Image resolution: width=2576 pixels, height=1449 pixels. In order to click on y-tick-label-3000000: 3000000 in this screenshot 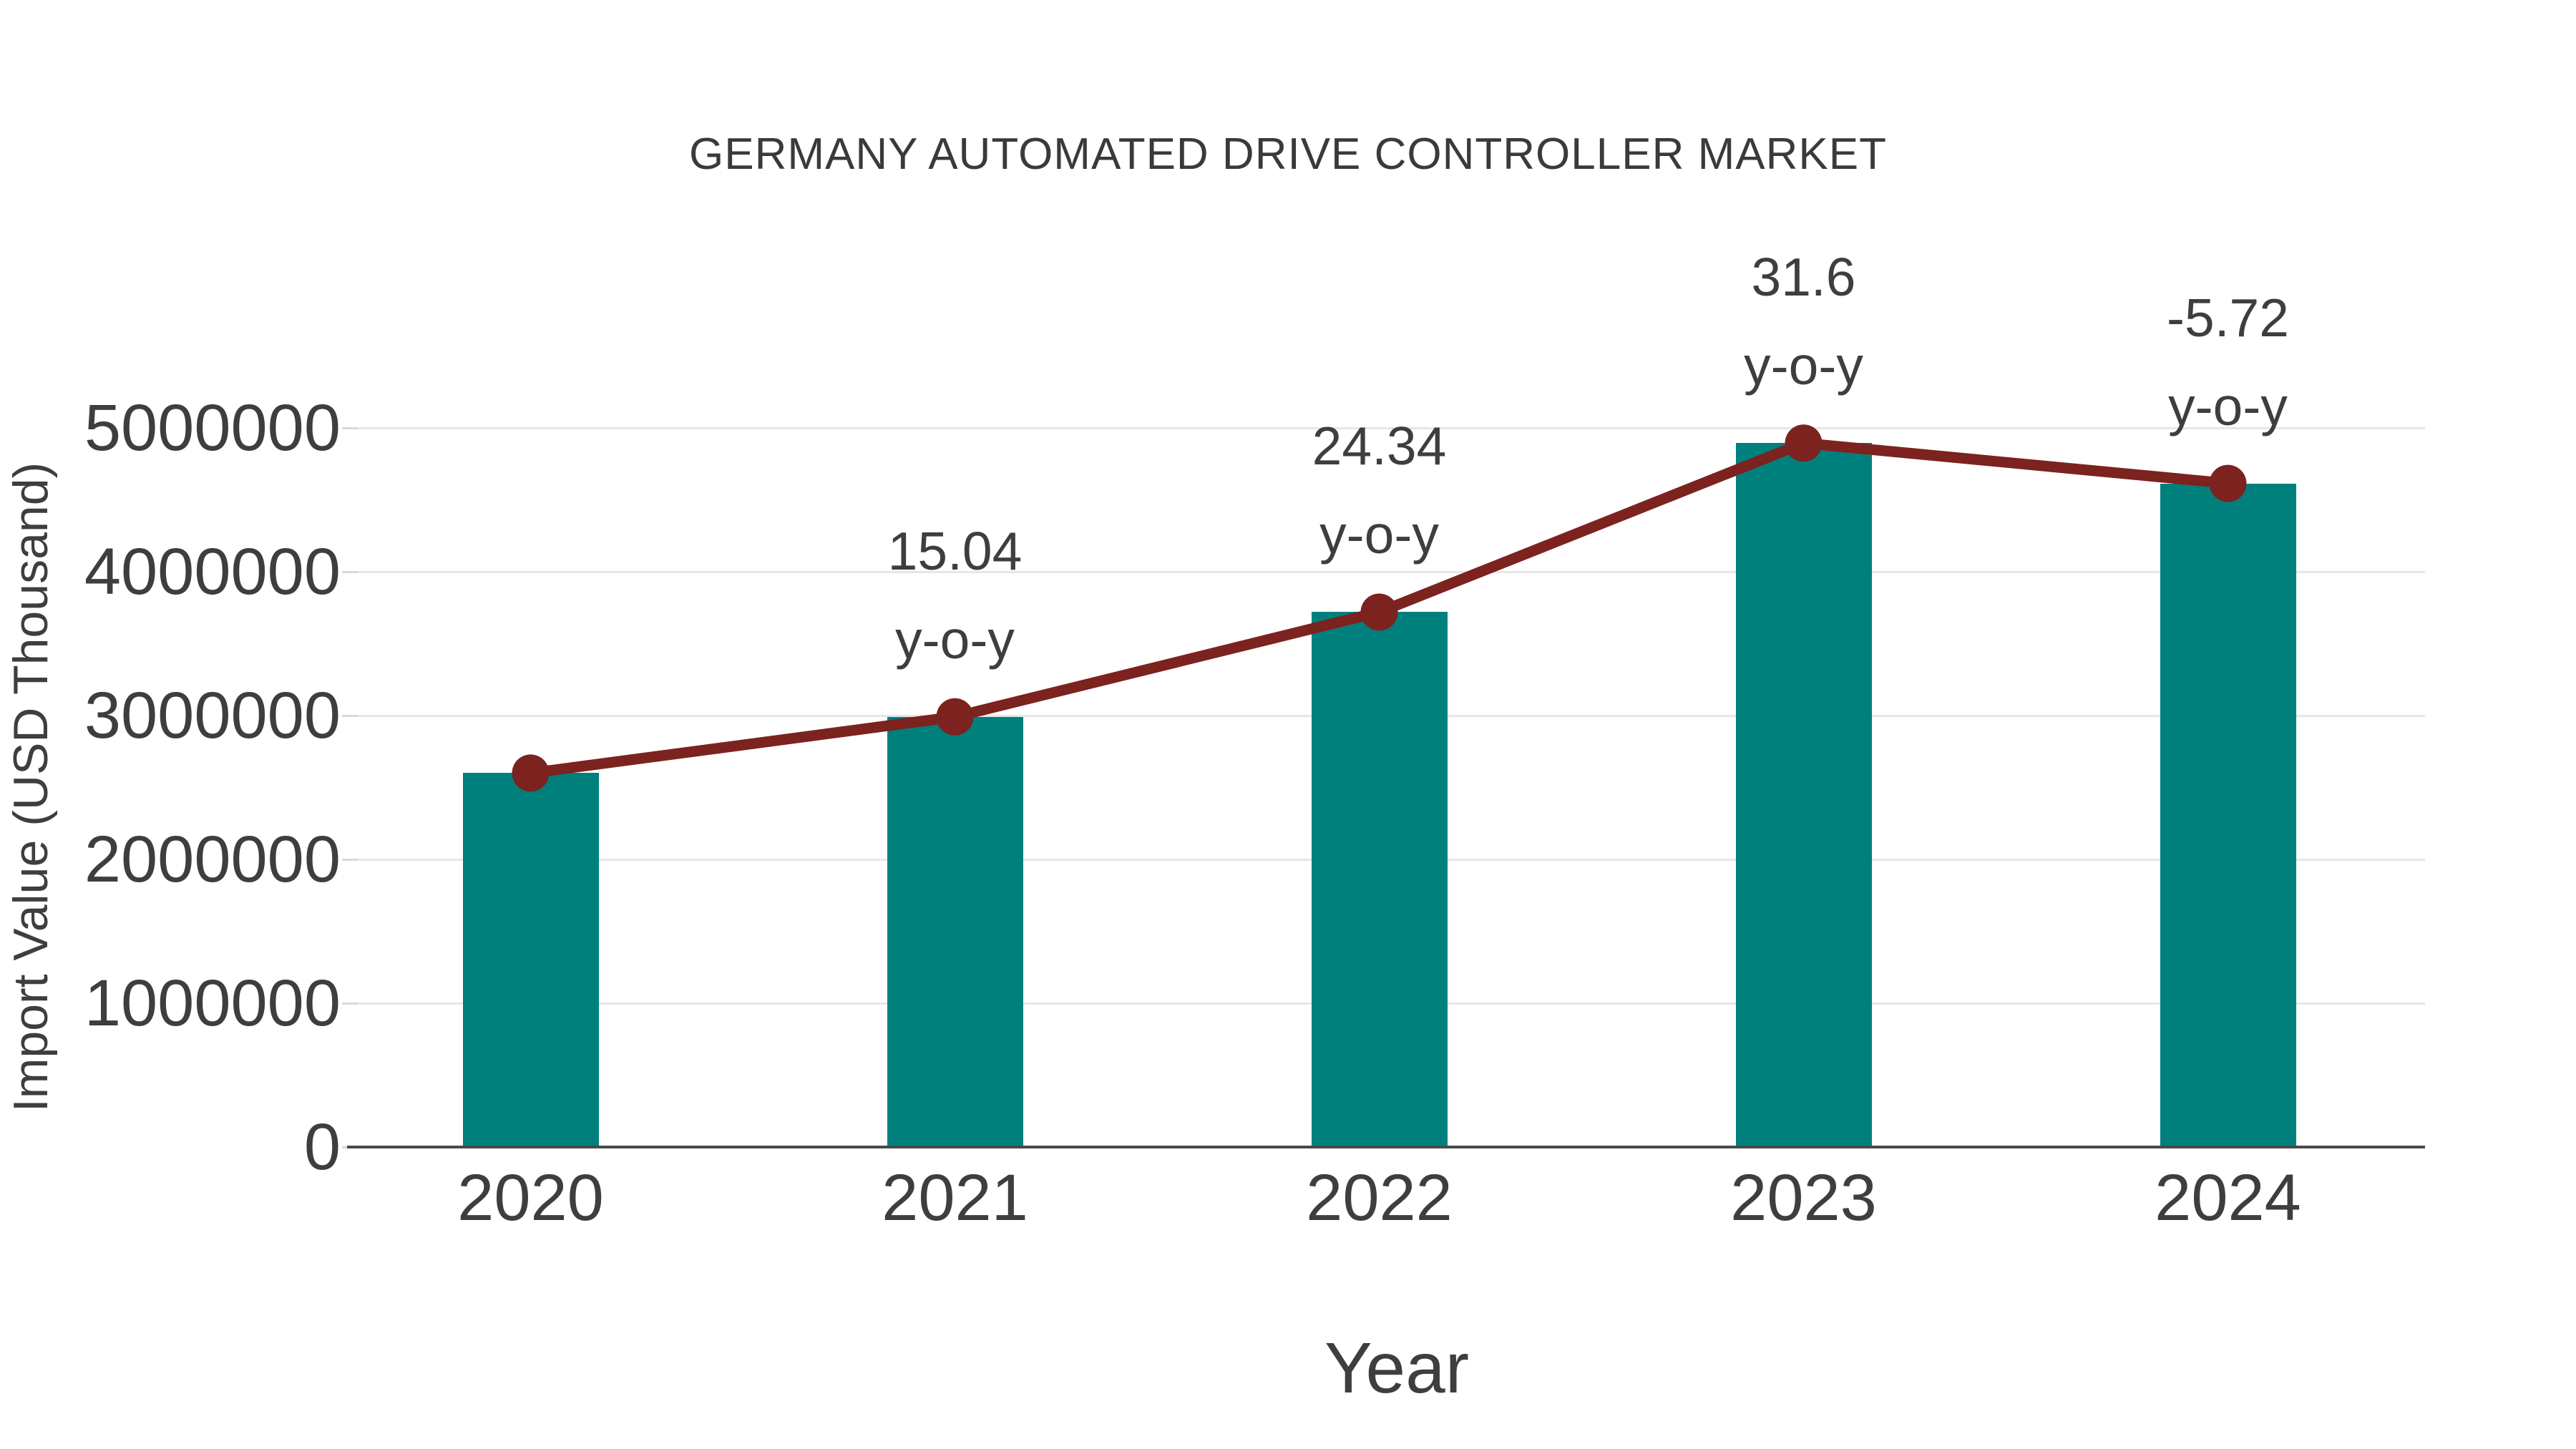, I will do `click(212, 715)`.